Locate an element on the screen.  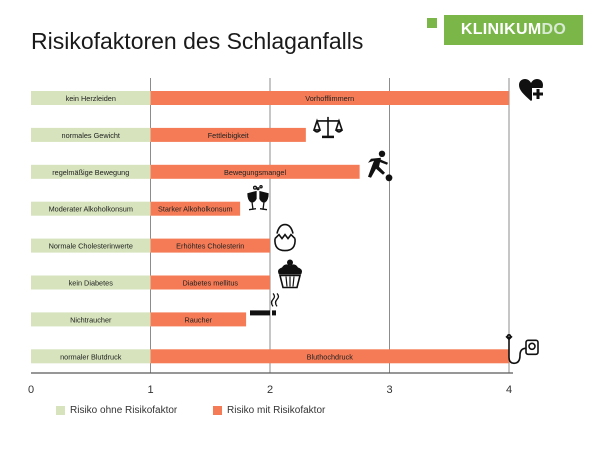
bar-label-risk: Bluthochdruck is located at coordinates (330, 356).